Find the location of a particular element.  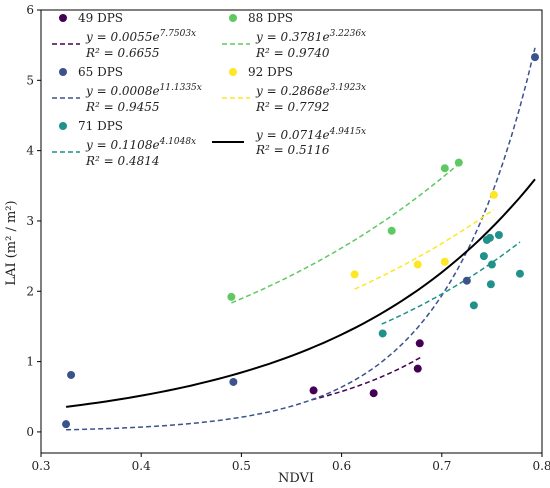

legend-label-1: 65 DPS is located at coordinates (100, 72).